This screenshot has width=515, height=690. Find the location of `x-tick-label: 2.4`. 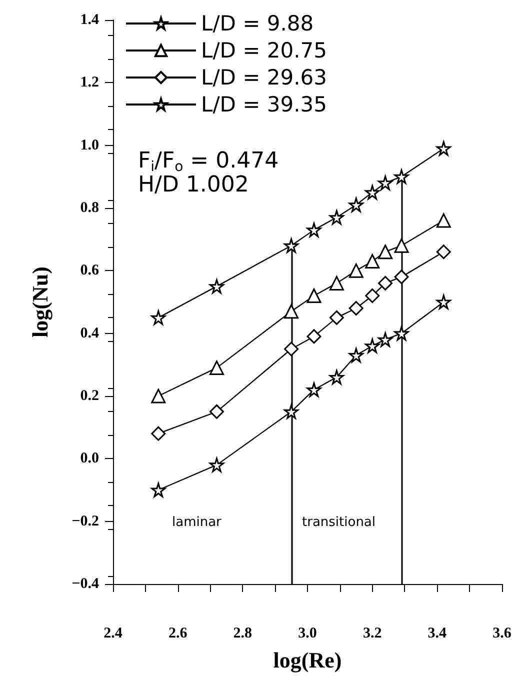

x-tick-label: 2.4 is located at coordinates (113, 634).